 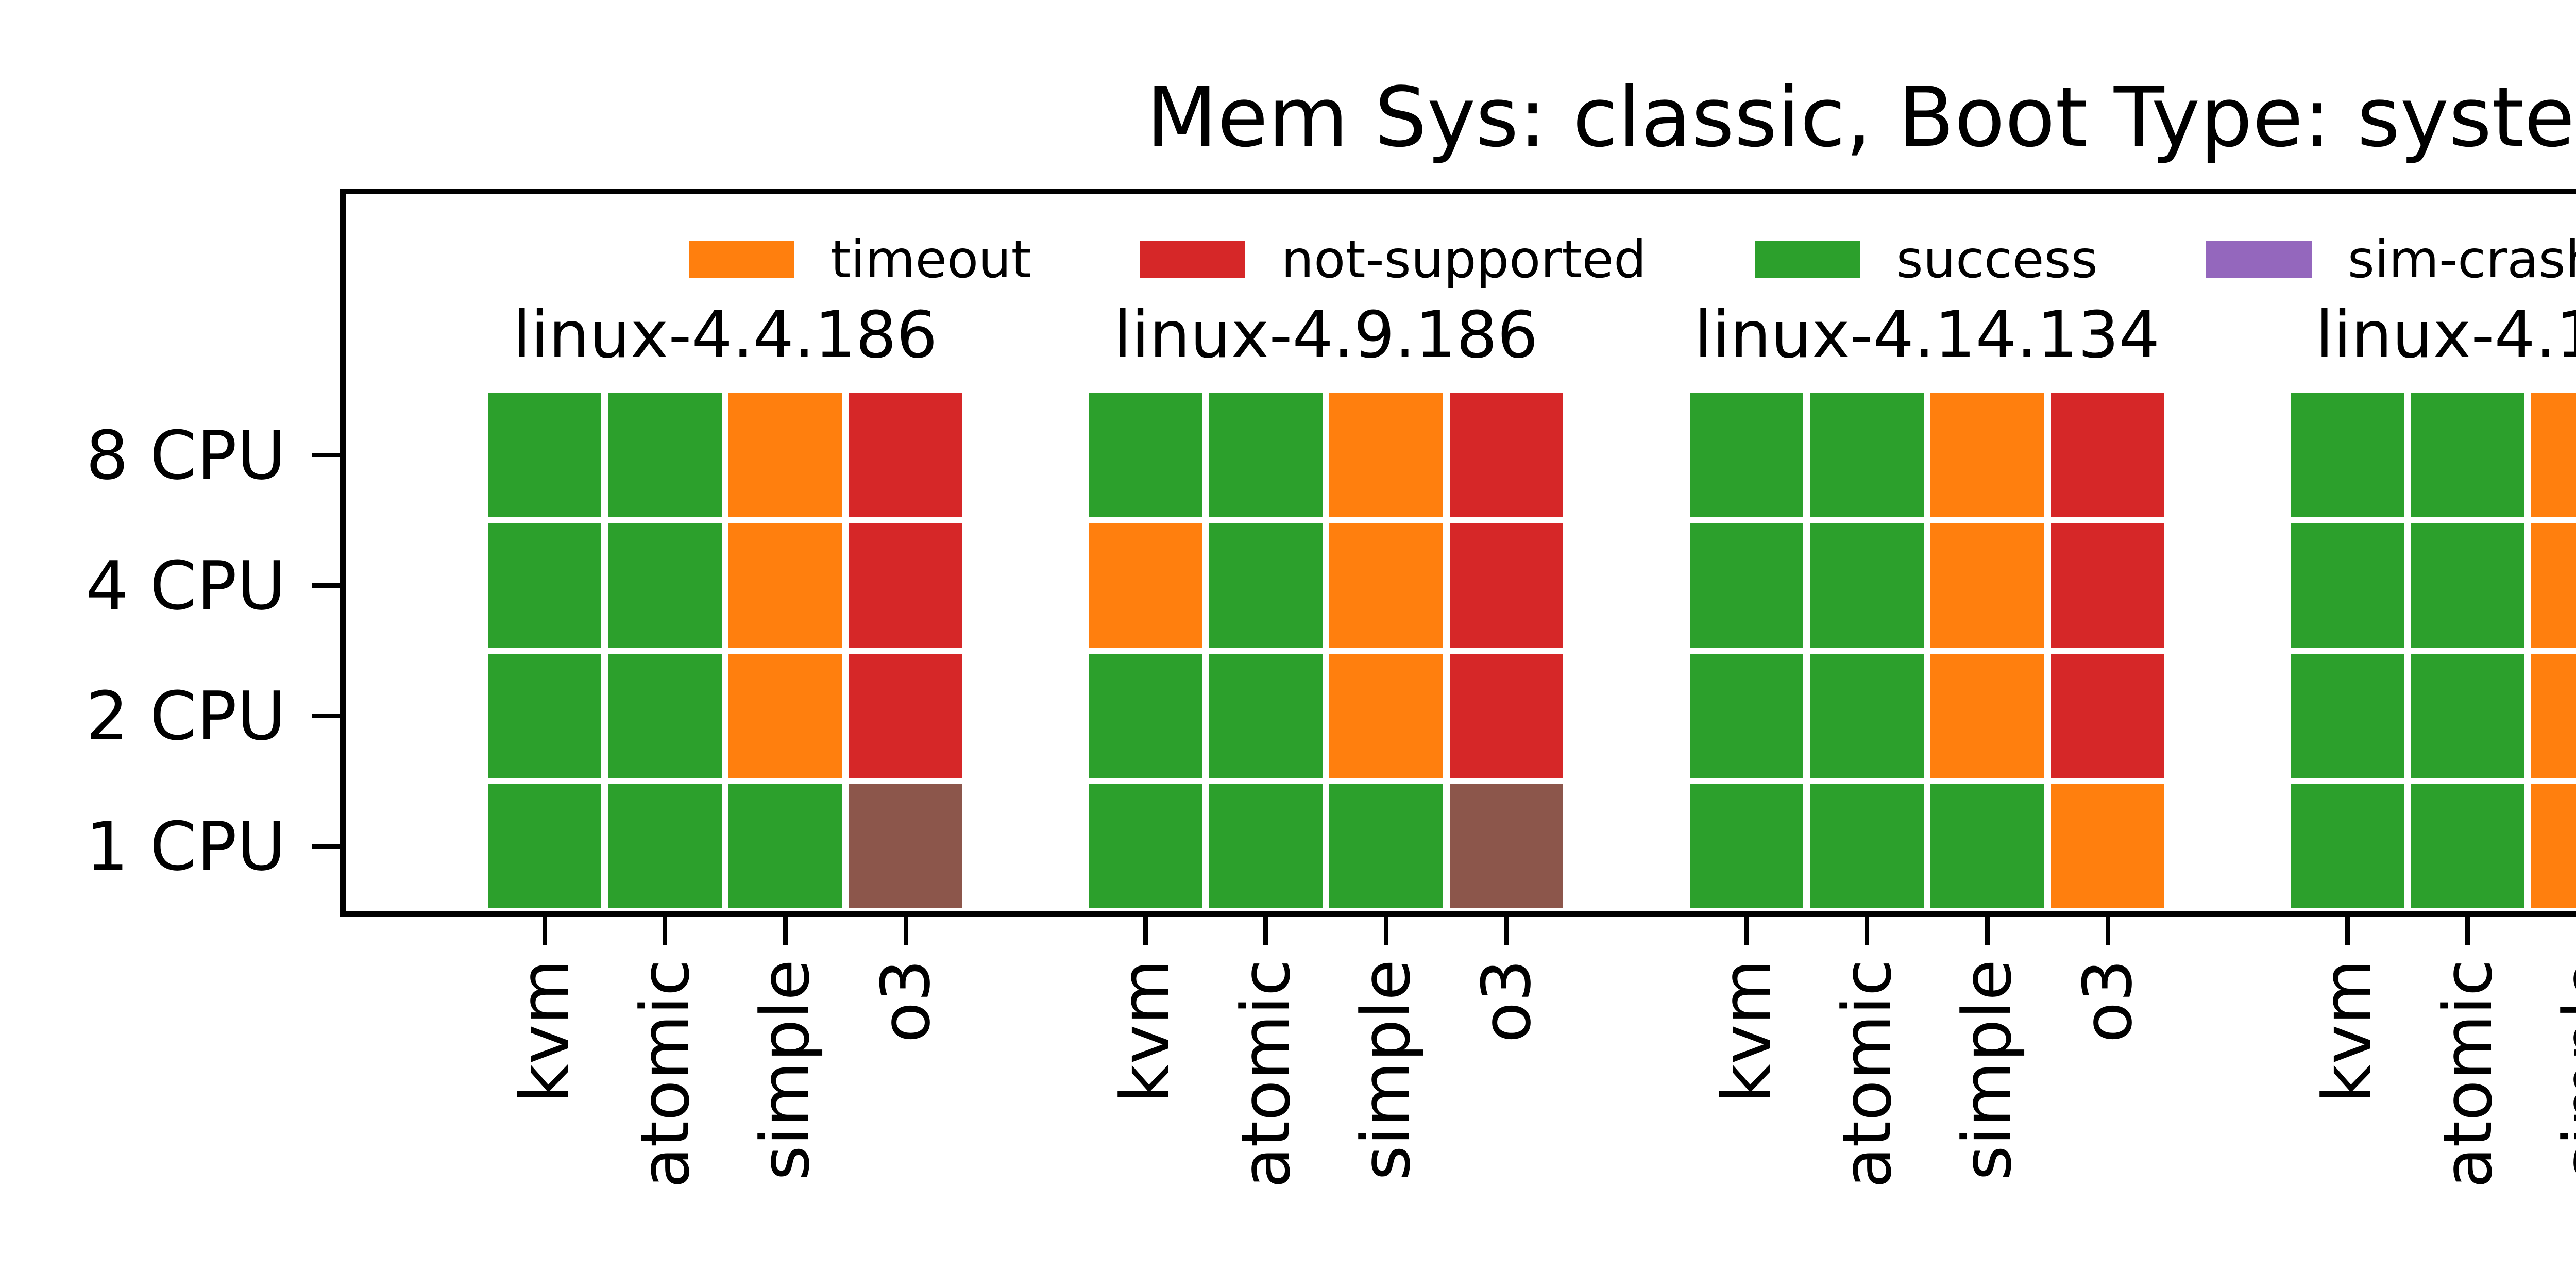 What do you see at coordinates (544, 585) in the screenshot?
I see `cell-linux-4.4.186-4CPU-kvm` at bounding box center [544, 585].